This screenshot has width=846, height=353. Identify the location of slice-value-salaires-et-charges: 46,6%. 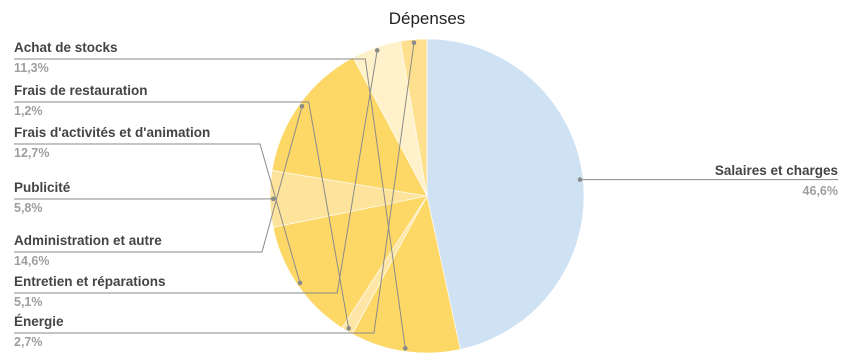
(820, 191).